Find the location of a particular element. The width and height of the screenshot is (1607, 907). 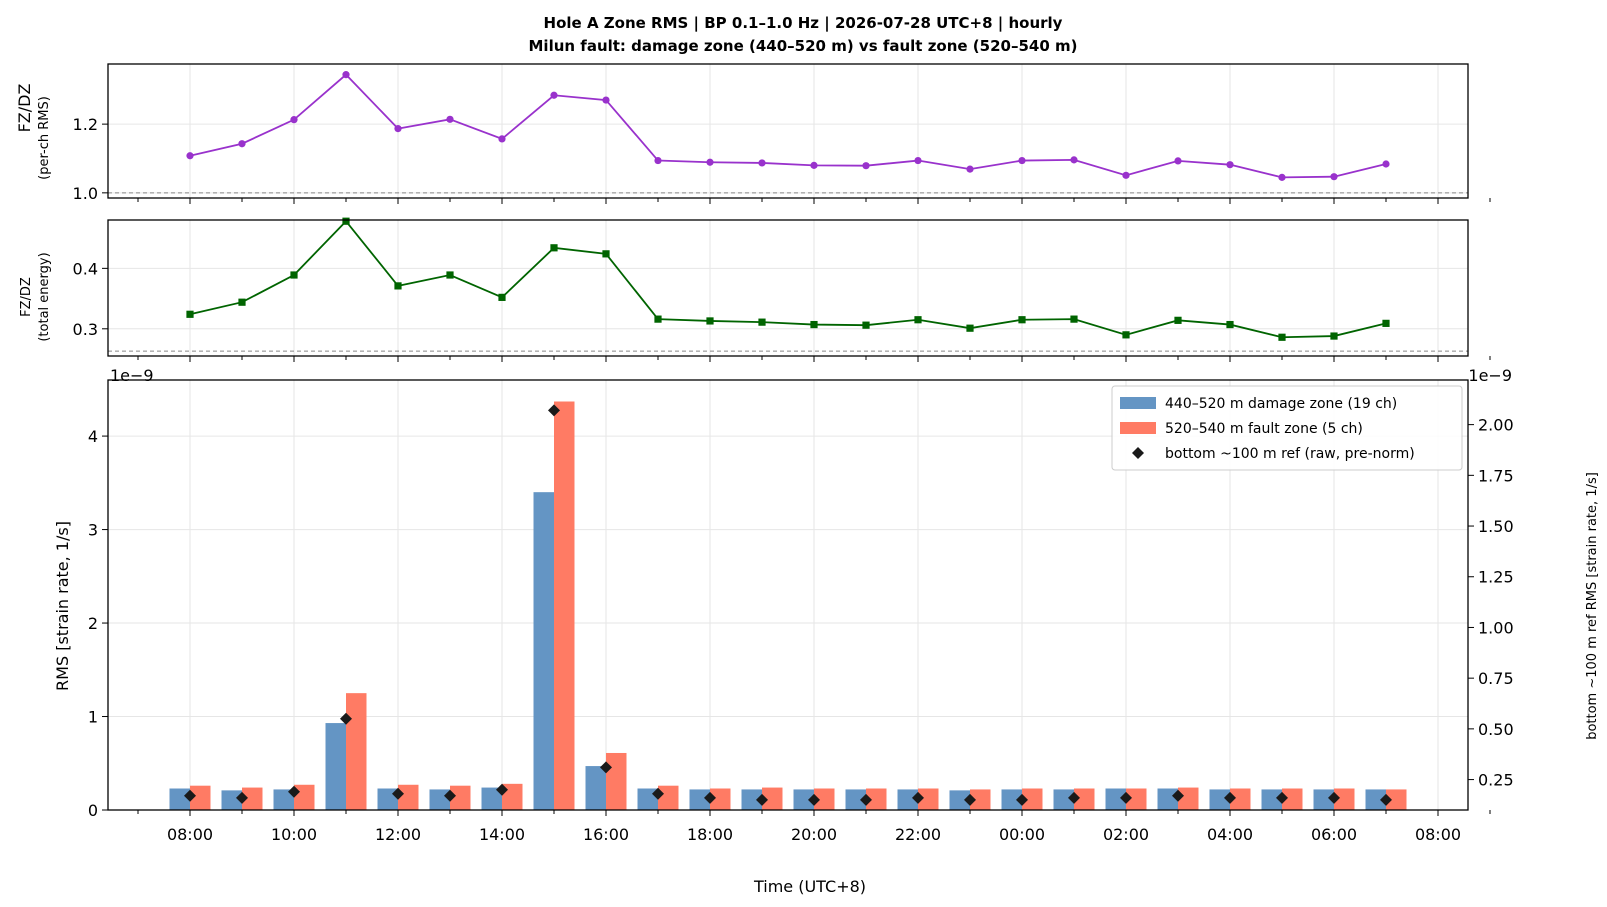

panel2-y-tick-label: 0.4 is located at coordinates (85, 268).